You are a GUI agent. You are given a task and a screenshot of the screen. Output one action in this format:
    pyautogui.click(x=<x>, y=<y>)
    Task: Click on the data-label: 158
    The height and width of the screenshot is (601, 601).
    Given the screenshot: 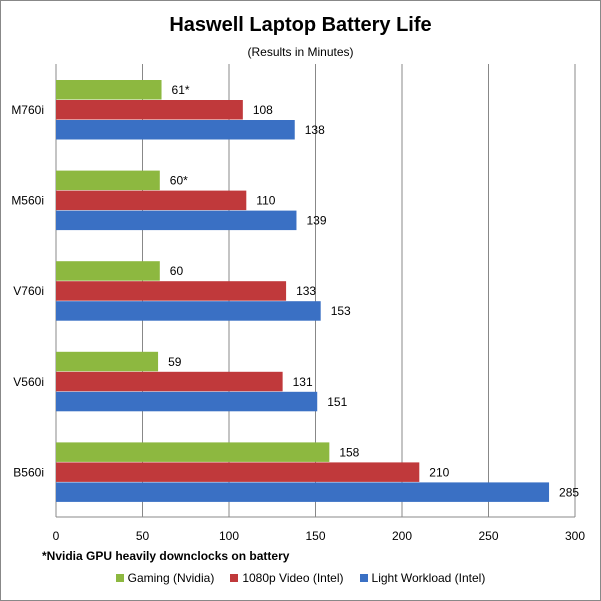 What is the action you would take?
    pyautogui.click(x=349, y=452)
    